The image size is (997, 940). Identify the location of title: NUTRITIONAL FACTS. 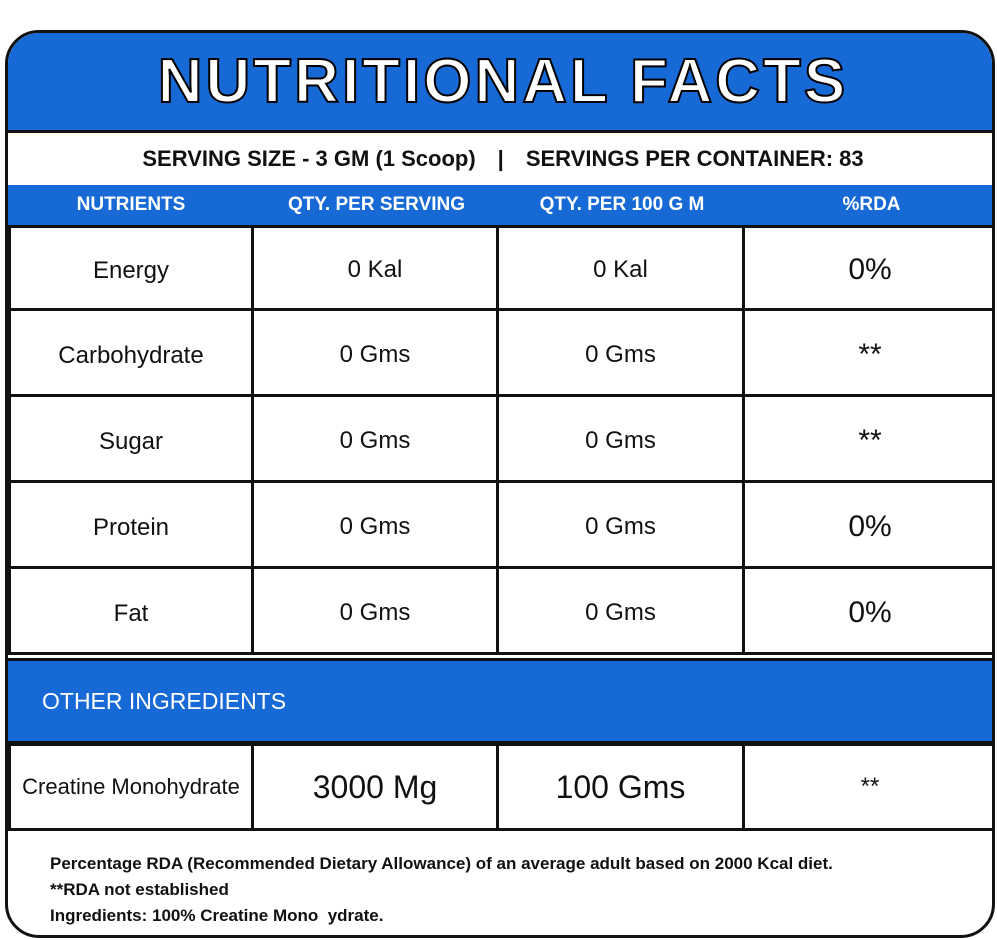
(503, 81).